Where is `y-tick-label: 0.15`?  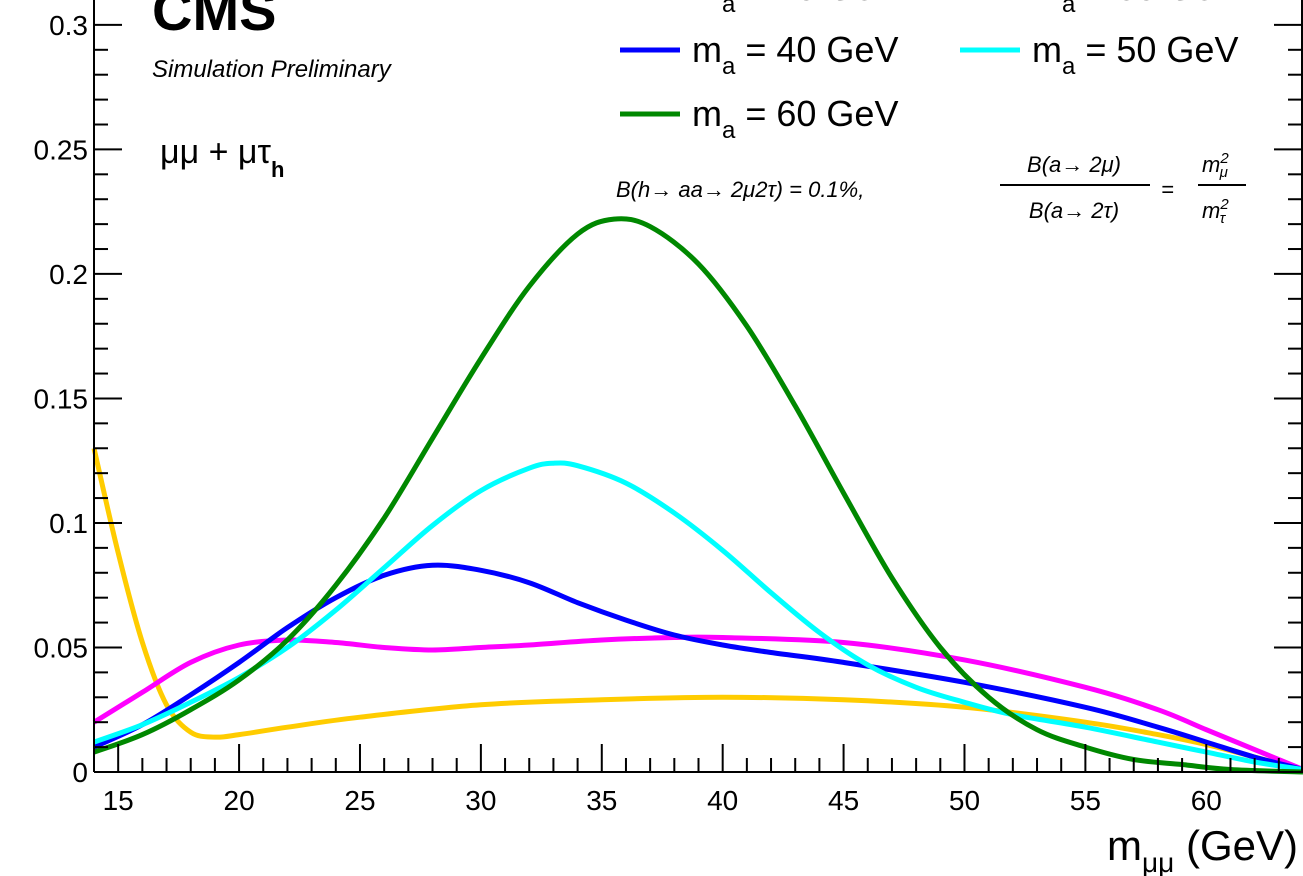 y-tick-label: 0.15 is located at coordinates (61, 398).